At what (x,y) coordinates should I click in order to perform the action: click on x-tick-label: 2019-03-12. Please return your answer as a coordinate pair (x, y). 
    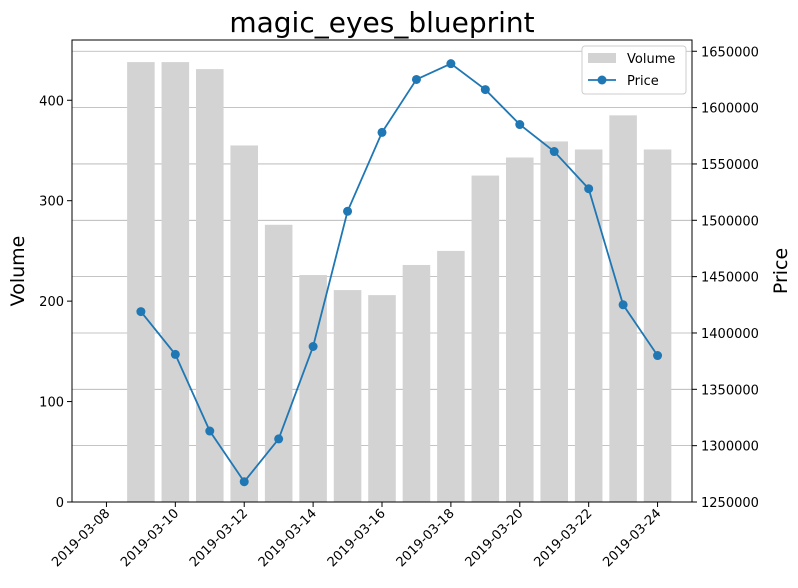
    Looking at the image, I should click on (219, 538).